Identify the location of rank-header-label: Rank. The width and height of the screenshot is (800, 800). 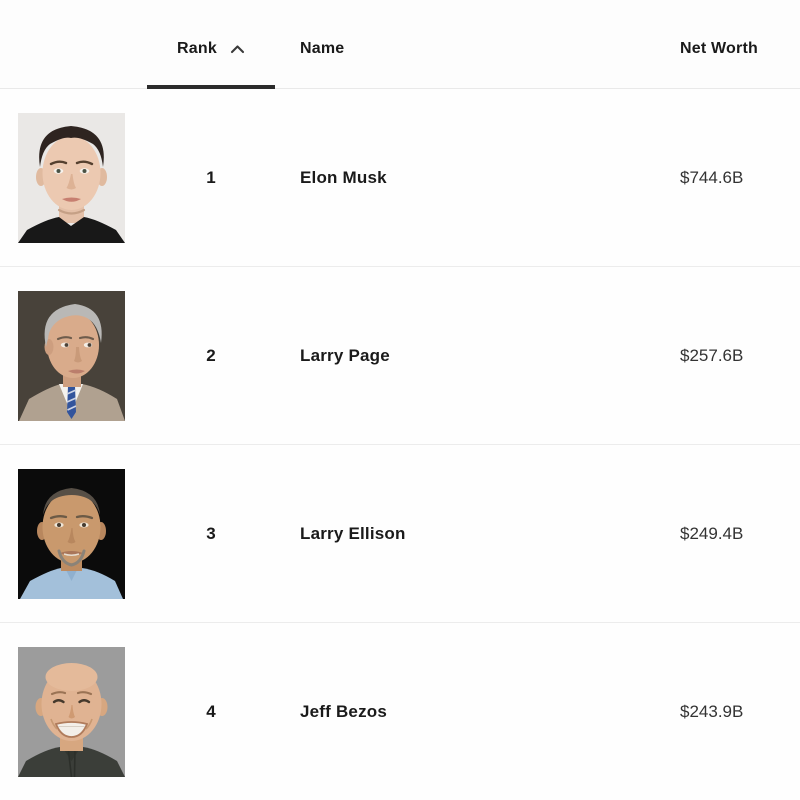
(197, 48).